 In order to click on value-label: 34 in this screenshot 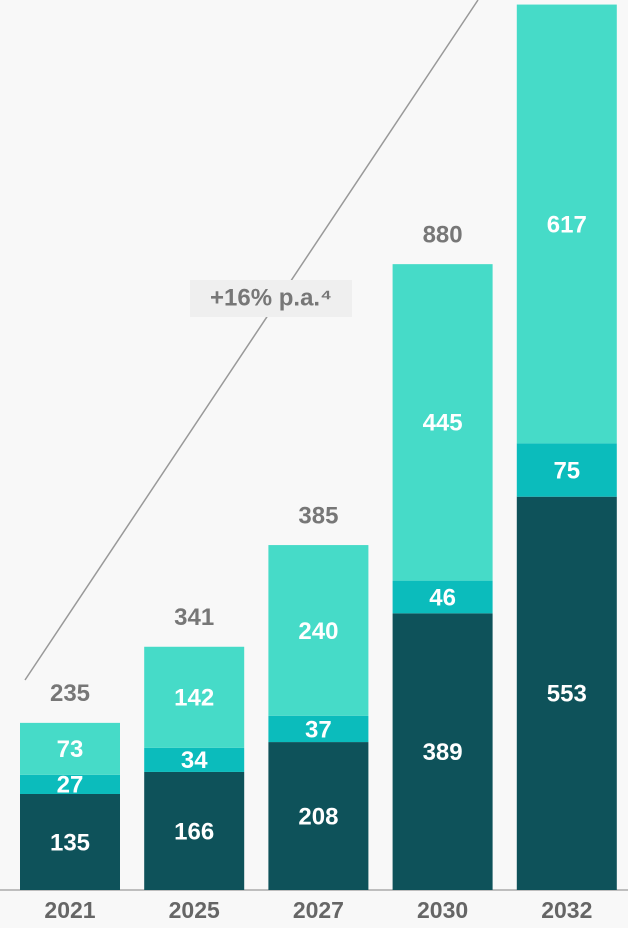, I will do `click(194, 760)`.